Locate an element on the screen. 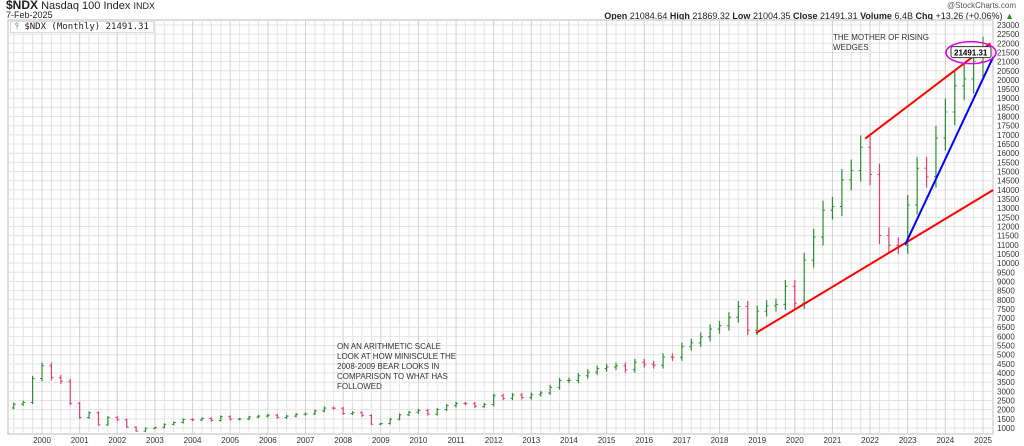 This screenshot has height=446, width=1024. y-tick-label: 13000 is located at coordinates (1008, 208).